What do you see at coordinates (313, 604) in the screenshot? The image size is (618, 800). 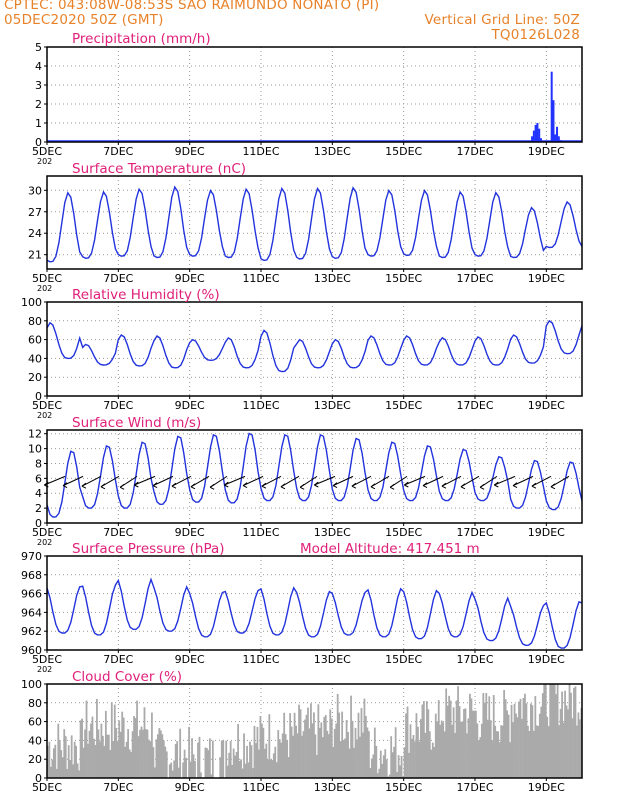 I see `panel-pres` at bounding box center [313, 604].